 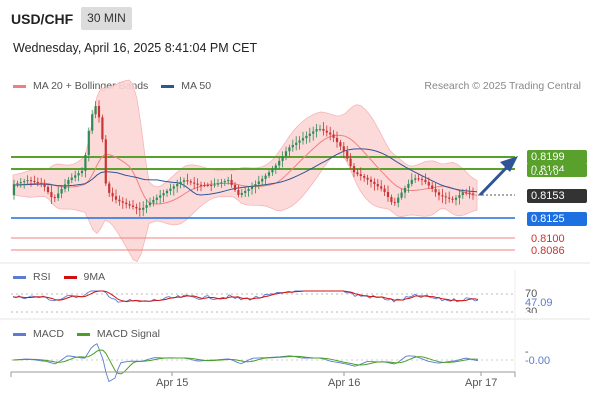 I want to click on rsi-value-label: 47.09, so click(x=539, y=303).